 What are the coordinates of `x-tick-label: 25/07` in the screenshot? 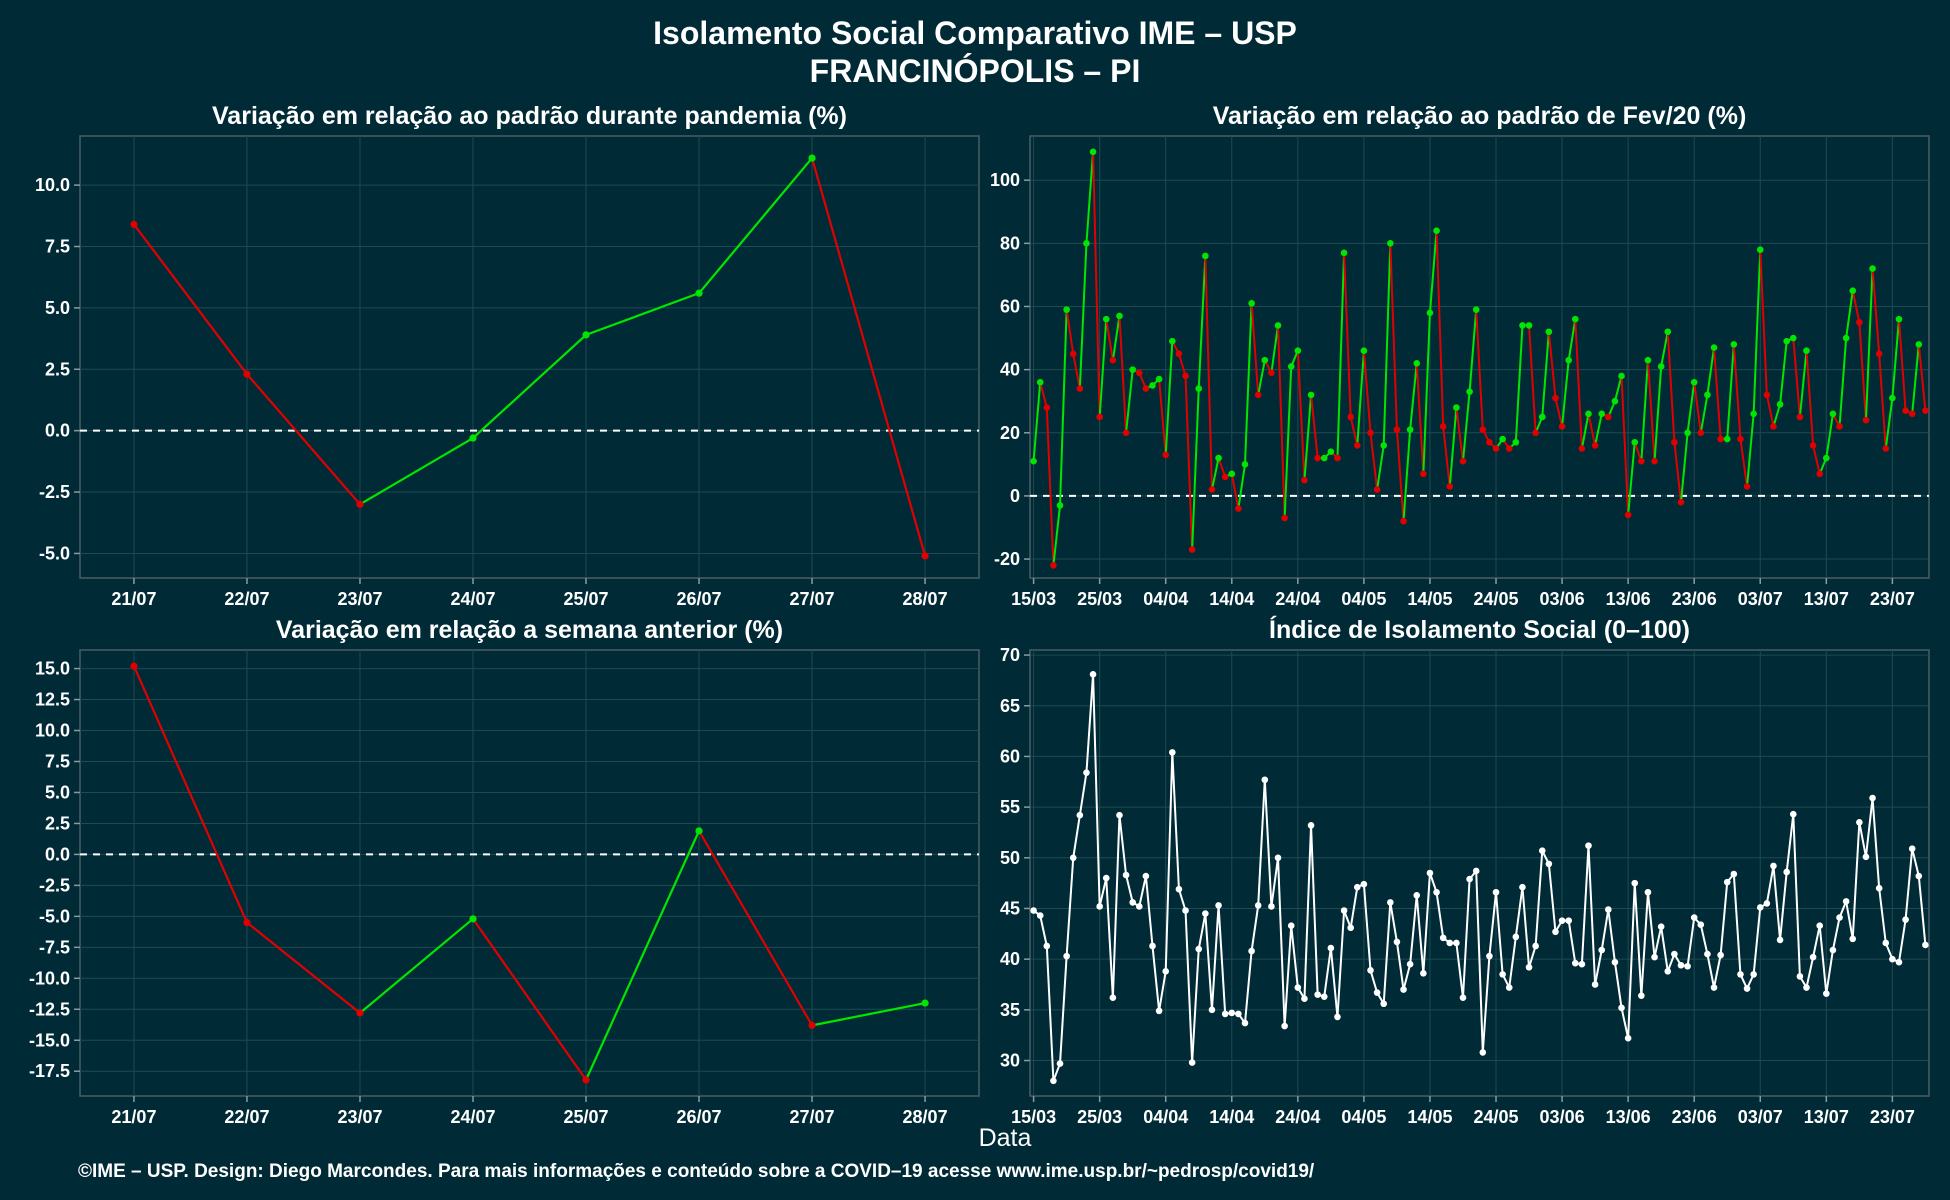 It's located at (585, 1117).